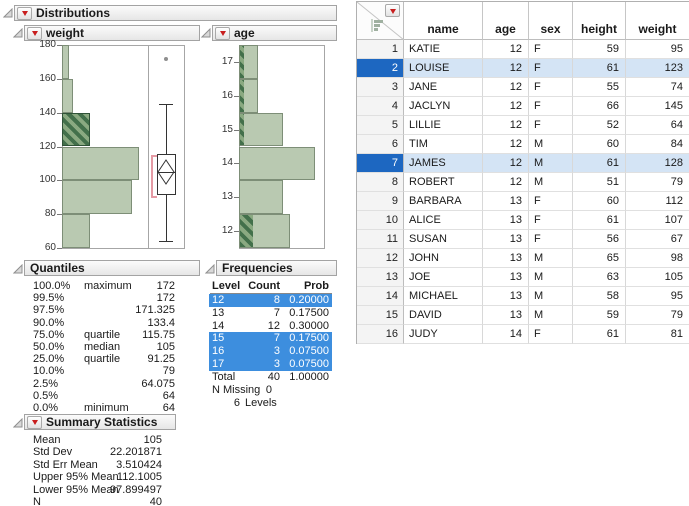 Image resolution: width=689 pixels, height=506 pixels. What do you see at coordinates (378, 25) in the screenshot?
I see `row-order-icon` at bounding box center [378, 25].